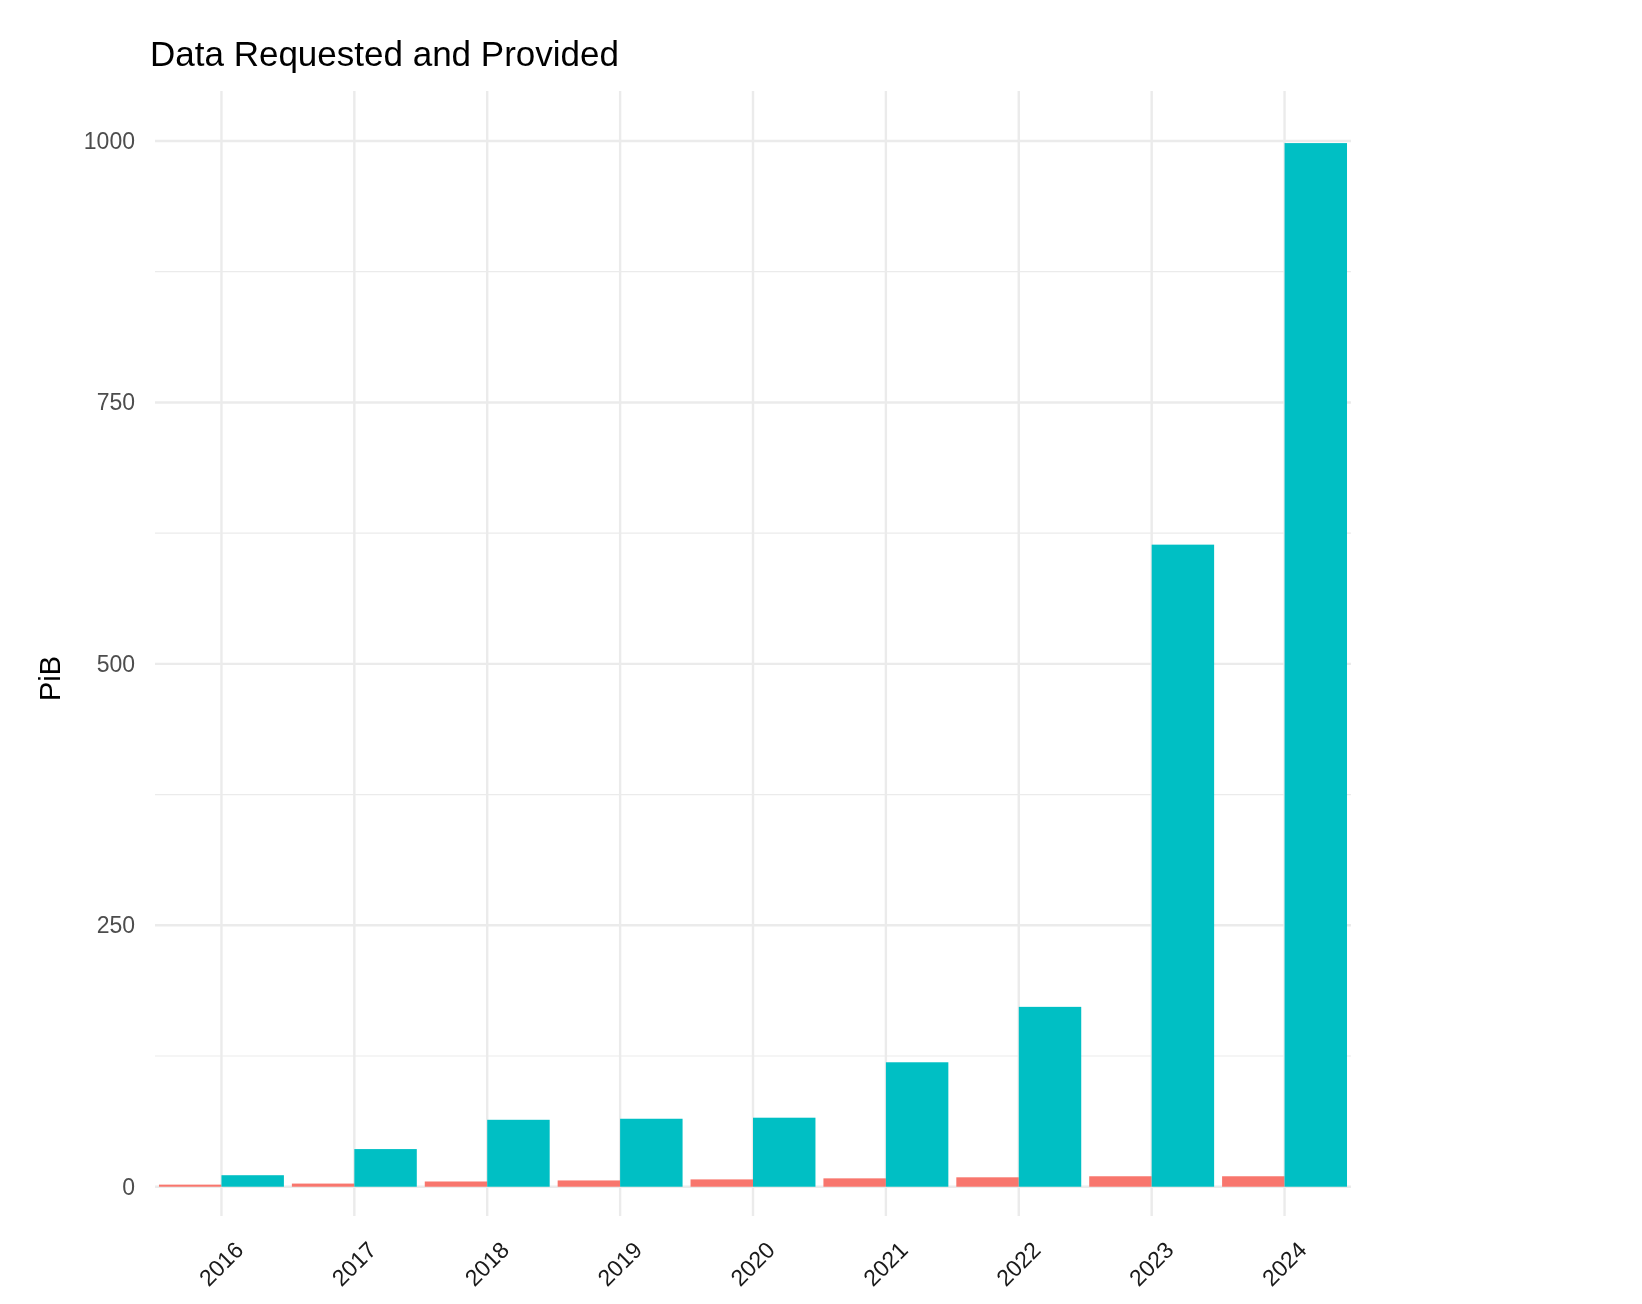 Image resolution: width=1642 pixels, height=1304 pixels. What do you see at coordinates (115, 402) in the screenshot?
I see `y-tick-label: 750` at bounding box center [115, 402].